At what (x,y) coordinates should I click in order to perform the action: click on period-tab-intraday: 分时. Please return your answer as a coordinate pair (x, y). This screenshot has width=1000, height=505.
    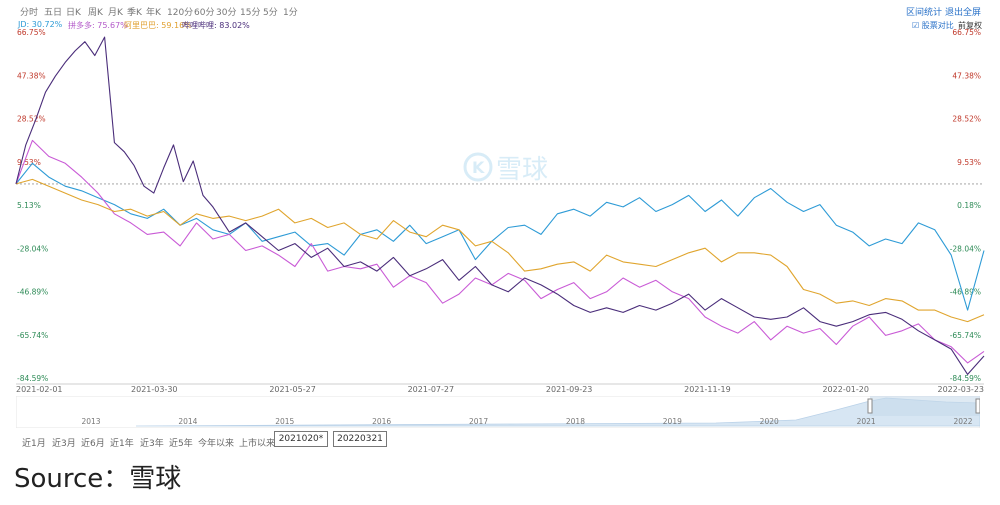
    Looking at the image, I should click on (29, 13).